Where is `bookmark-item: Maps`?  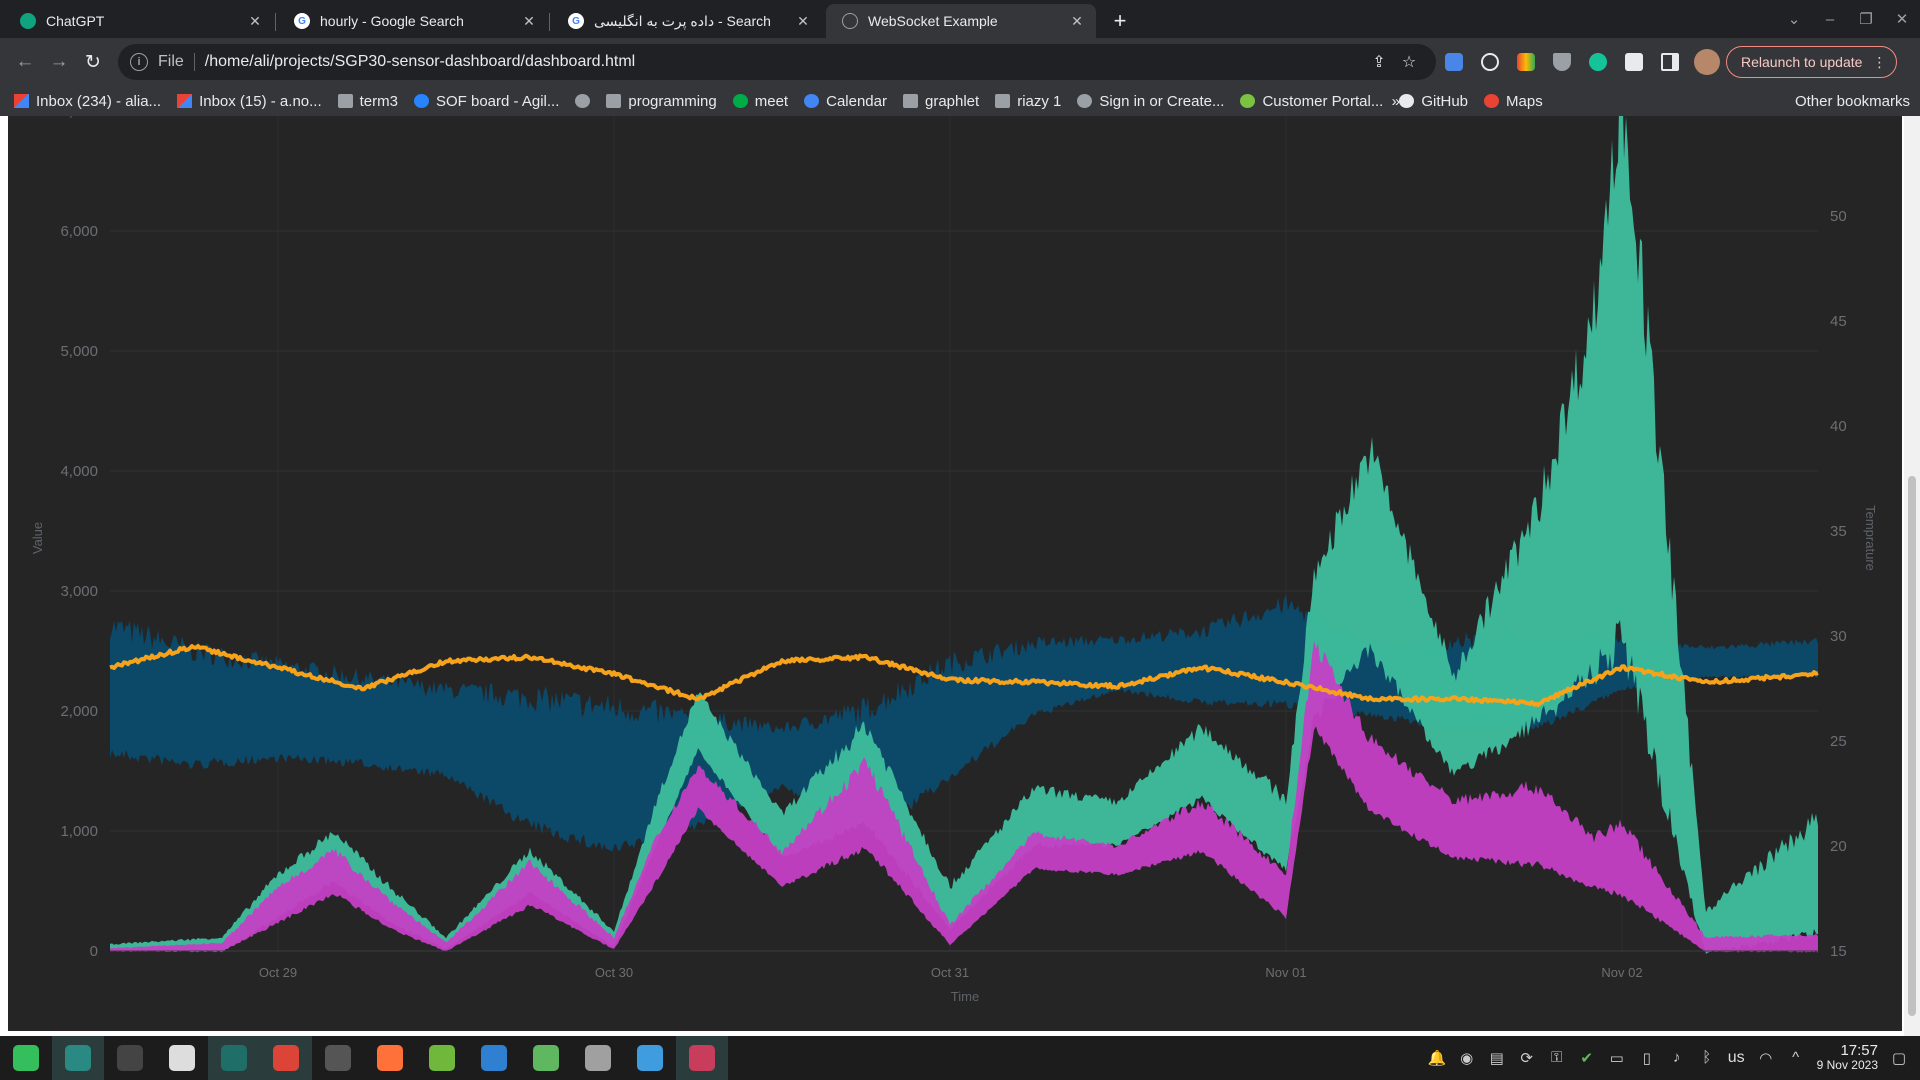
bookmark-item: Maps is located at coordinates (1513, 101).